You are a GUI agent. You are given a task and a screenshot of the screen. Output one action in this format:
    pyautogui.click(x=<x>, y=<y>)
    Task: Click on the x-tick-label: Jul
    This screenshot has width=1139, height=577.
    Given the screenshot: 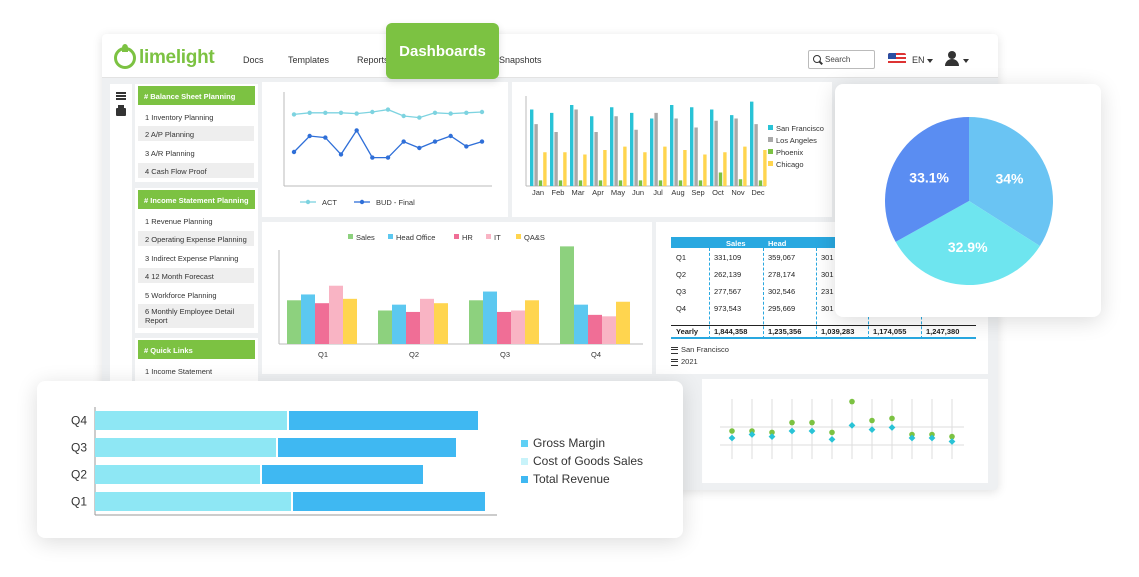 What is the action you would take?
    pyautogui.click(x=658, y=192)
    